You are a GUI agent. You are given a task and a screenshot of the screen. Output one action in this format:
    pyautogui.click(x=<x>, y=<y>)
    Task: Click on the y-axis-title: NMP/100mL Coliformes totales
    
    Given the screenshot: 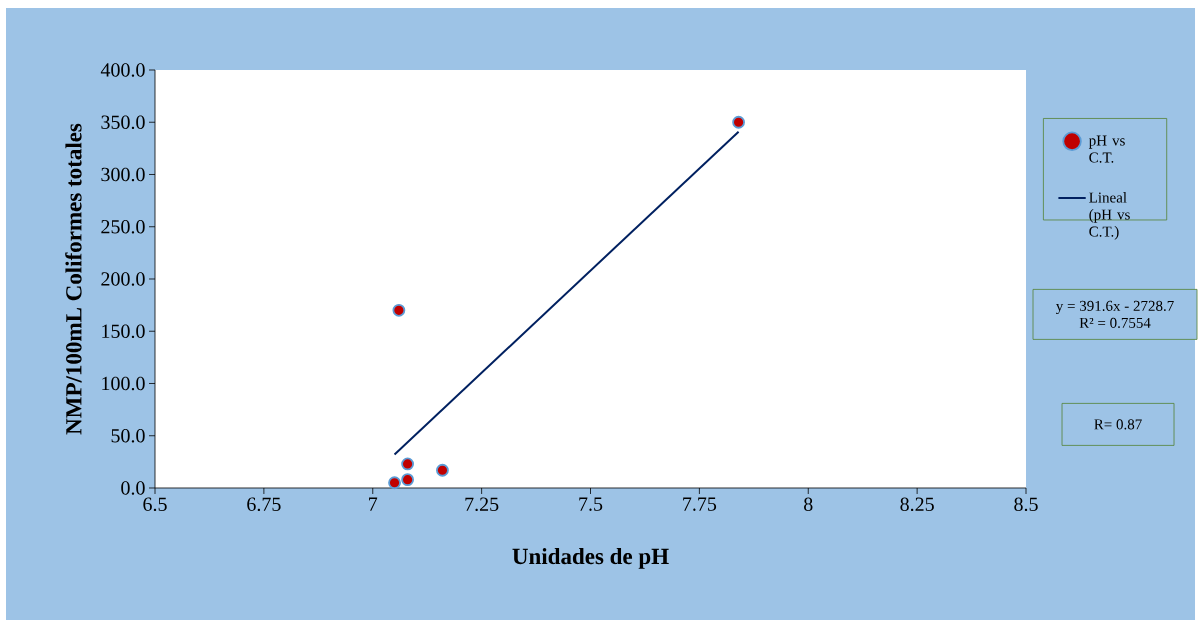 What is the action you would take?
    pyautogui.click(x=73, y=279)
    